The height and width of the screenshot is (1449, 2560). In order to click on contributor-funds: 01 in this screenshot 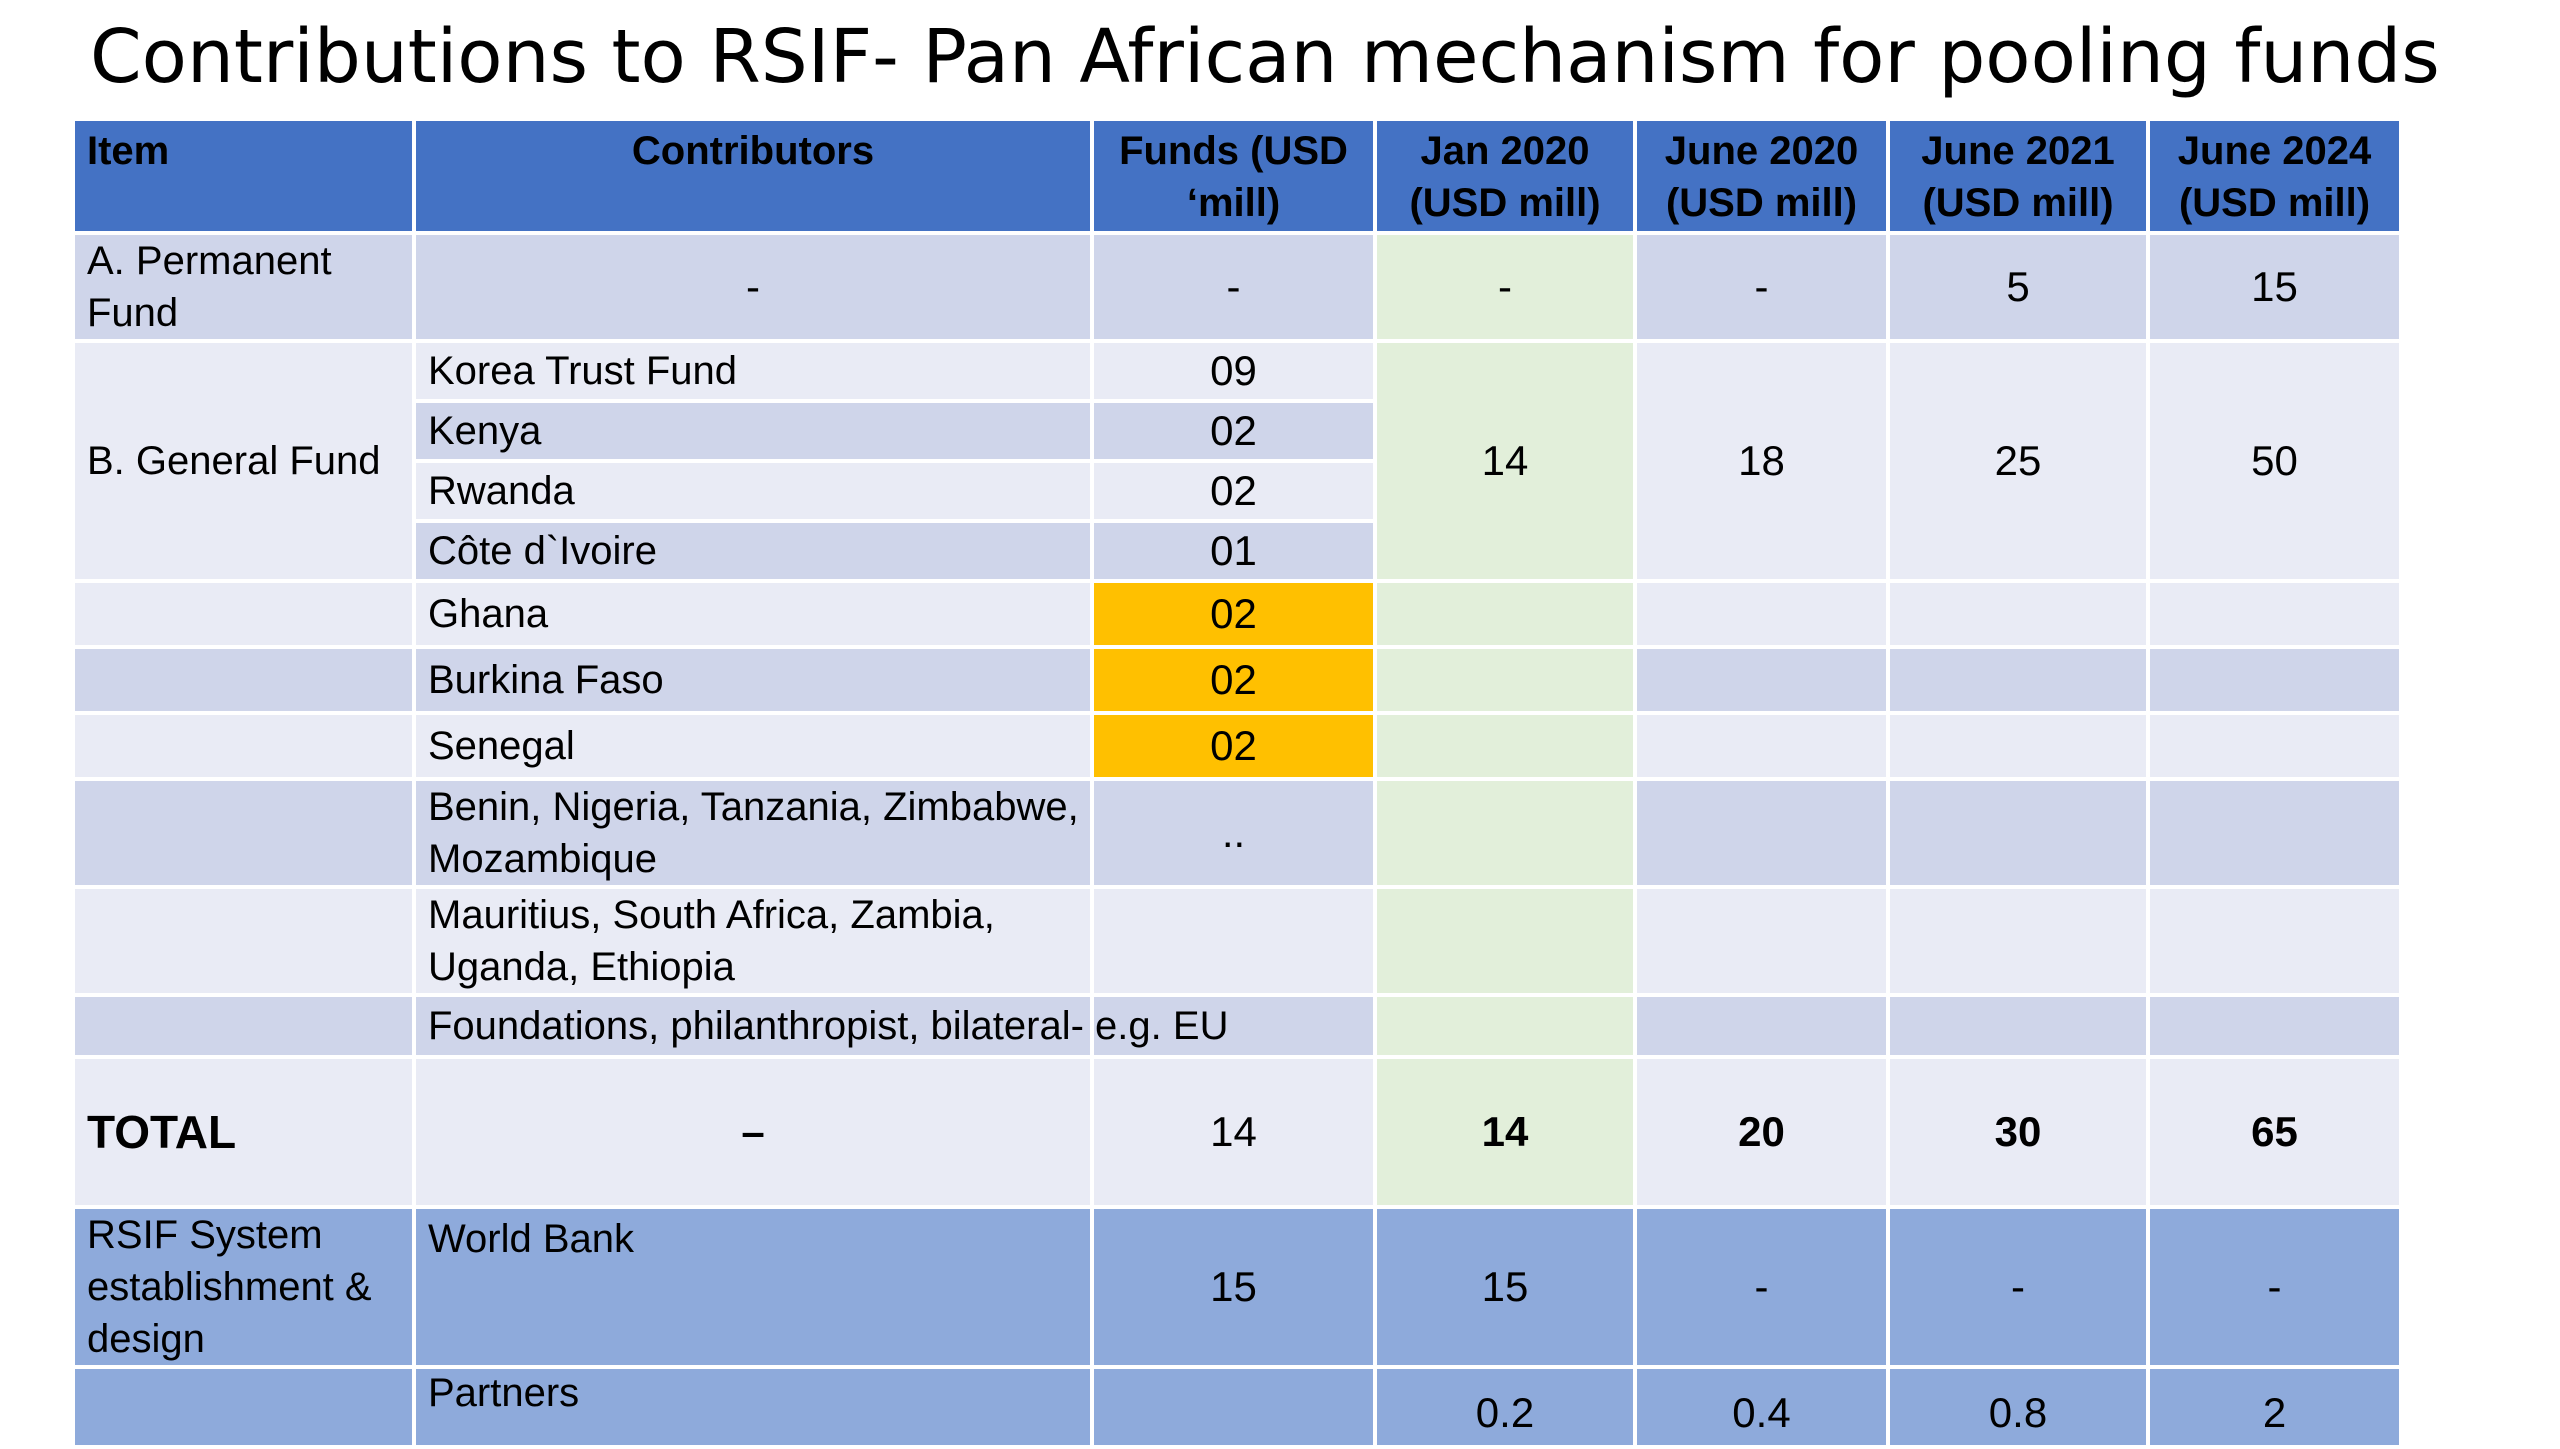, I will do `click(1233, 551)`.